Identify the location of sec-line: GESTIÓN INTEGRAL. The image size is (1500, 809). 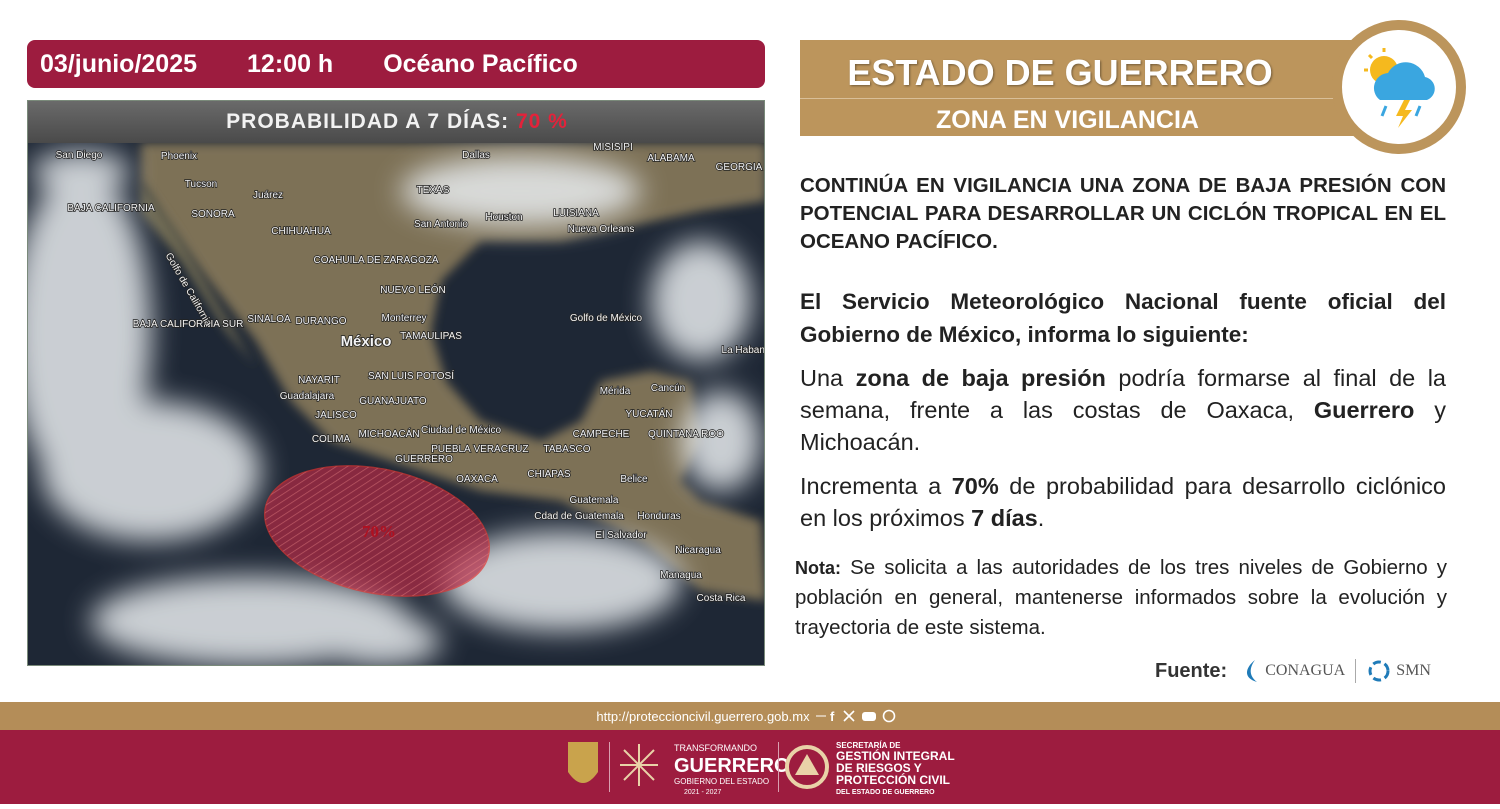
(895, 755).